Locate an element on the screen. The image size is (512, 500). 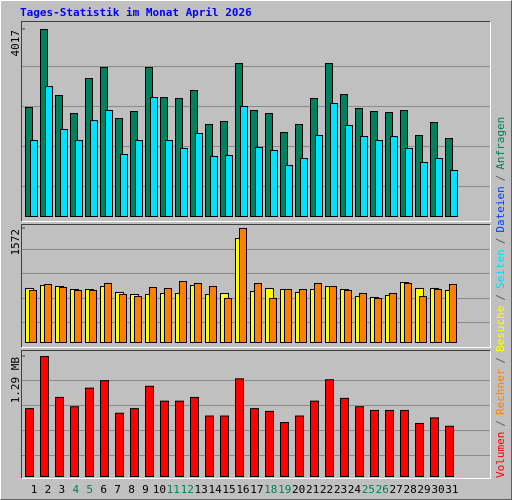
x-tick-label: 5 is located at coordinates (89, 489).